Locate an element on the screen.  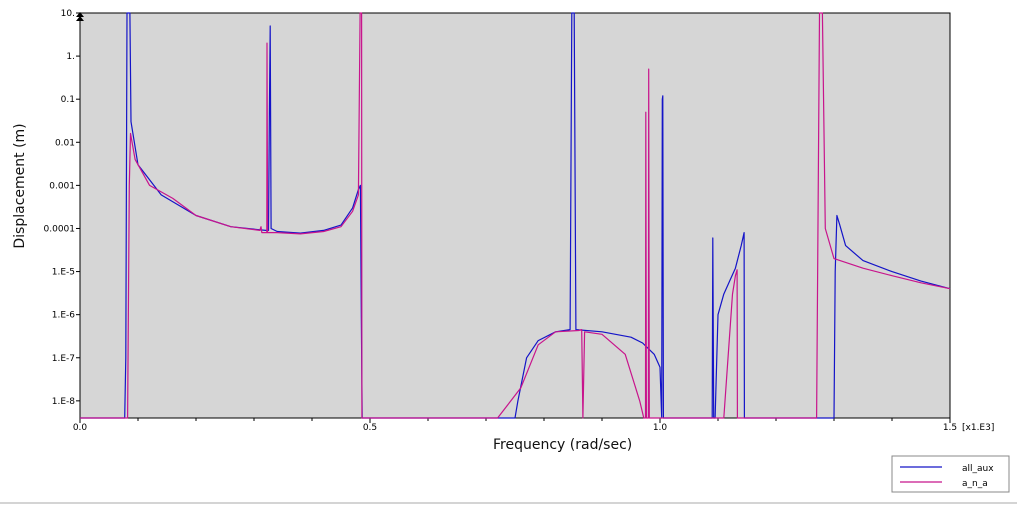
legend-label-a-n-a: a_n_a is located at coordinates (975, 484).